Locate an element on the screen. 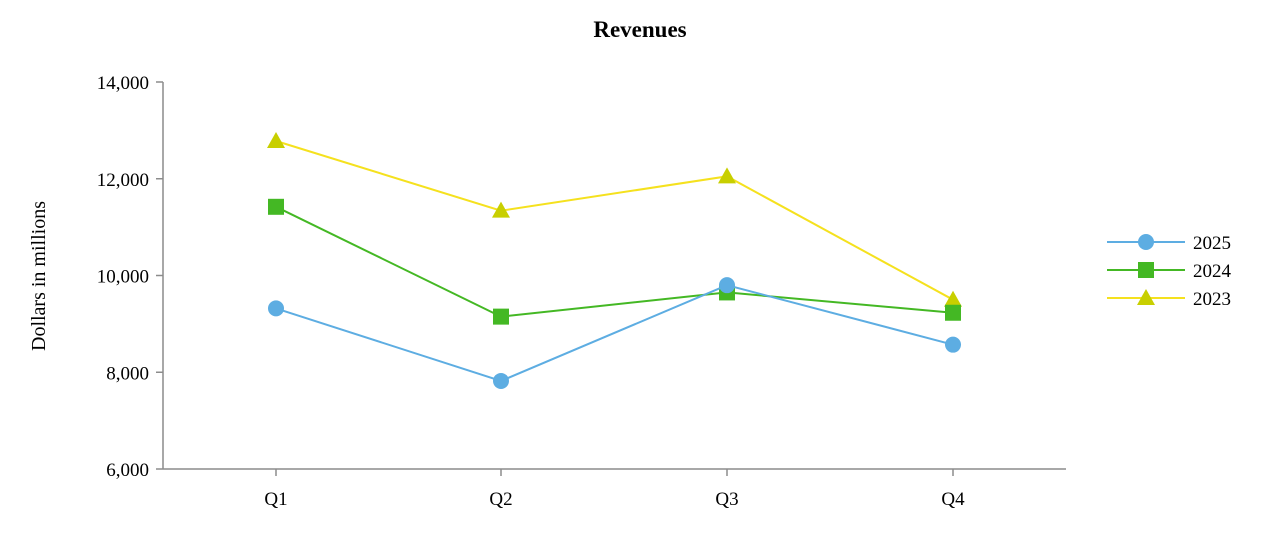 This screenshot has height=537, width=1280. legend-marker-2023 is located at coordinates (1146, 297).